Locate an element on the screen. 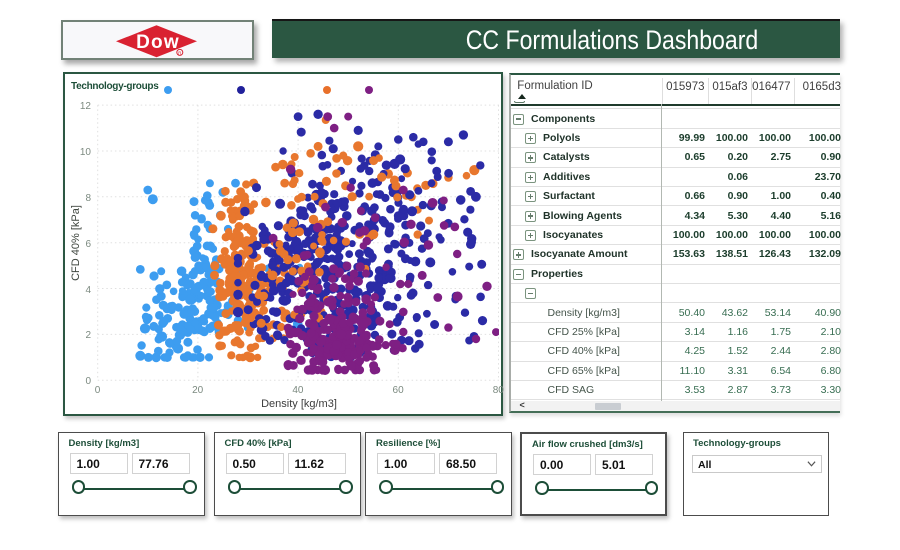 The height and width of the screenshot is (550, 900). svg-text: Dow is located at coordinates (158, 42).